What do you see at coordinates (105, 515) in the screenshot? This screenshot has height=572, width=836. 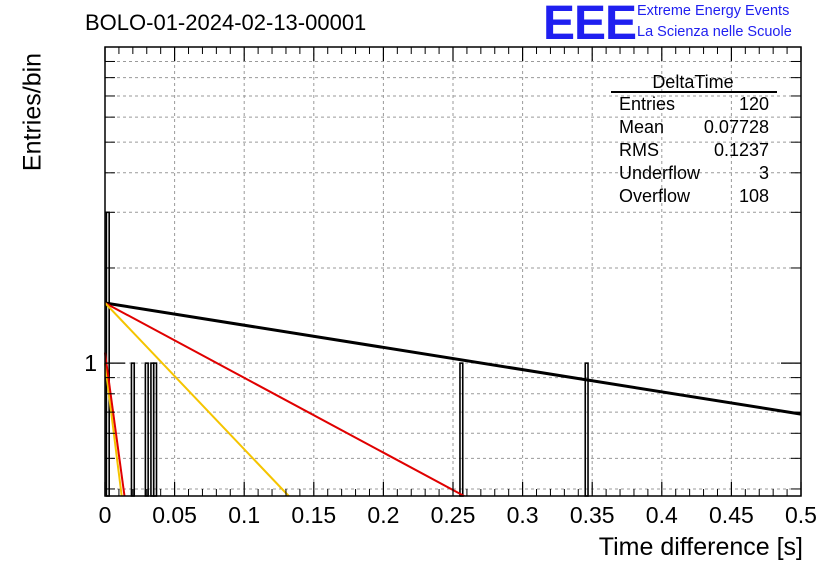 I see `x-tick-label: 0` at bounding box center [105, 515].